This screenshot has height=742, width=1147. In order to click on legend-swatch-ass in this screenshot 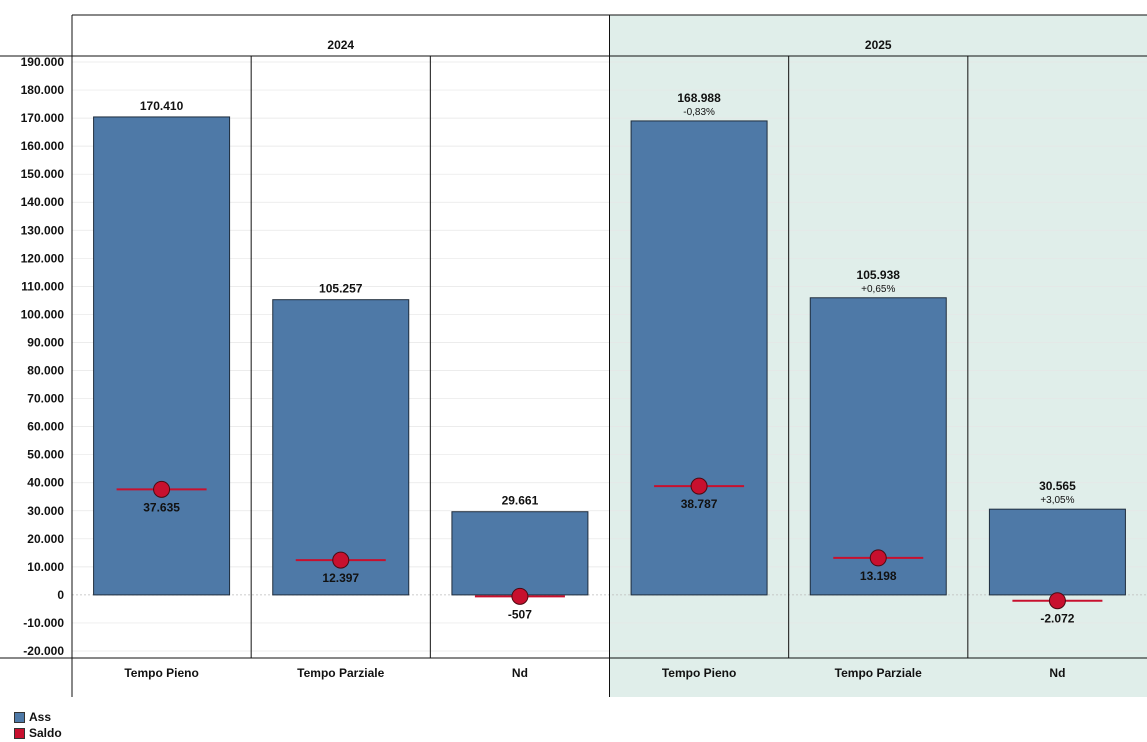, I will do `click(19, 717)`.